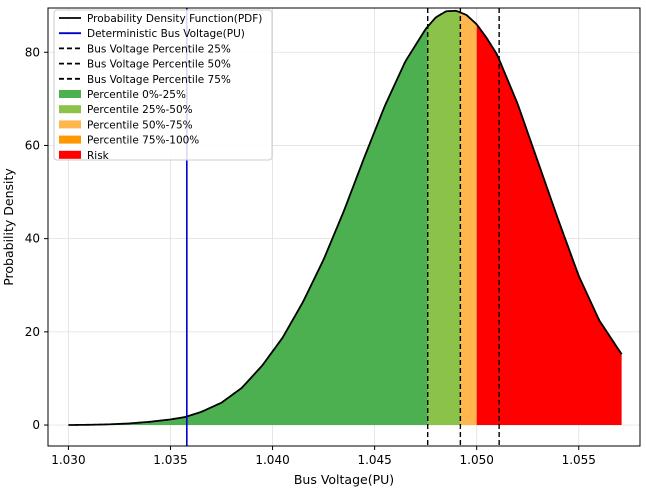 This screenshot has width=646, height=492. What do you see at coordinates (140, 110) in the screenshot?
I see `legend-label: Percentile 25%-50%` at bounding box center [140, 110].